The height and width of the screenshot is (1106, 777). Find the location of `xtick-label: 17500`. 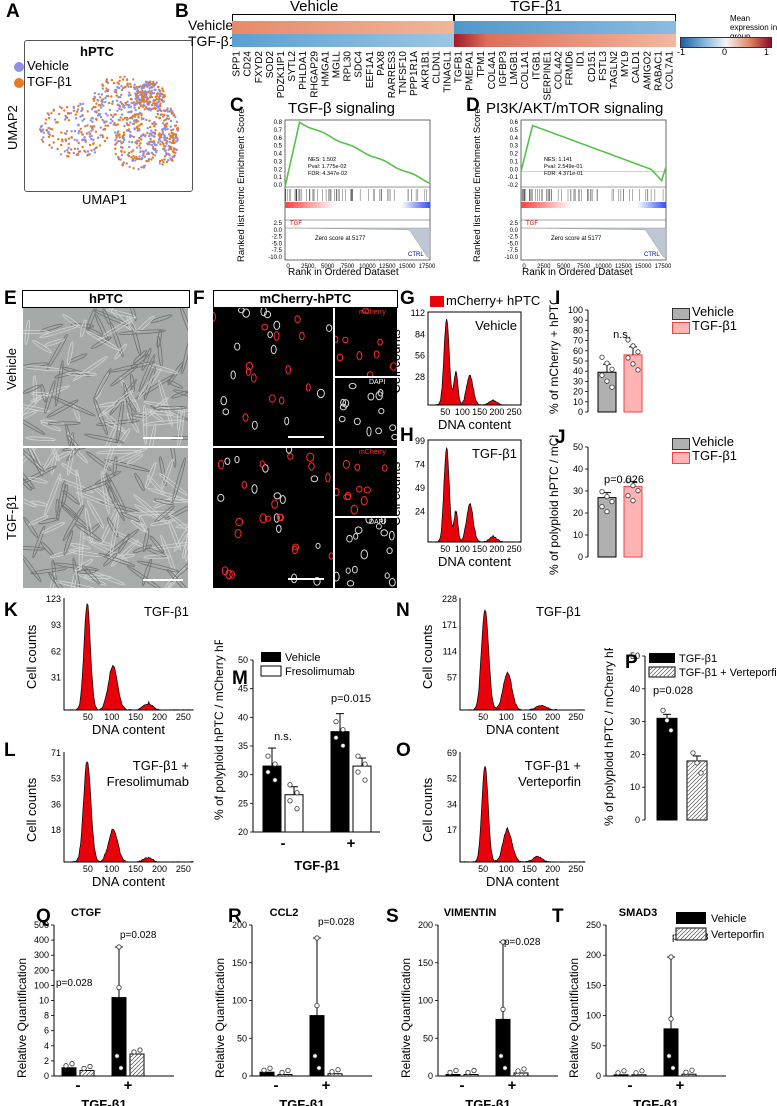

xtick-label: 17500 is located at coordinates (427, 267).